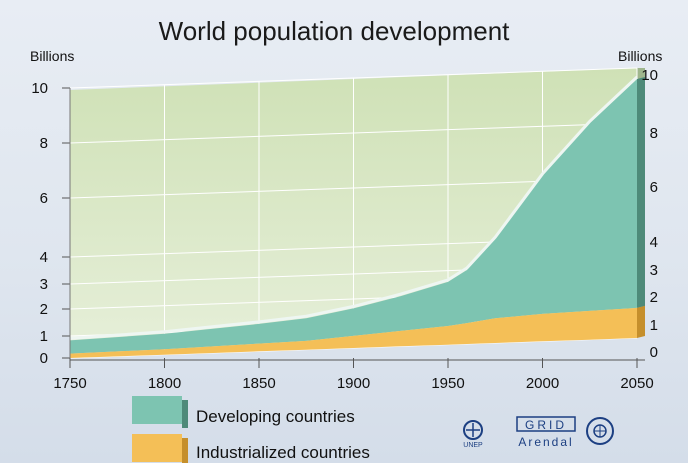 This screenshot has height=463, width=688. I want to click on grid-logo-frame, so click(546, 424).